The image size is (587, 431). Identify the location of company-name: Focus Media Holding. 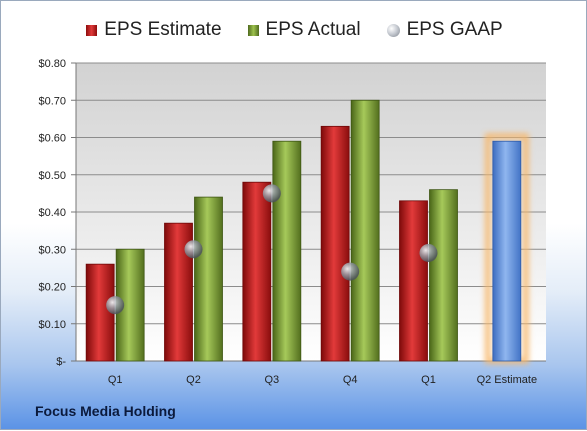
(105, 411).